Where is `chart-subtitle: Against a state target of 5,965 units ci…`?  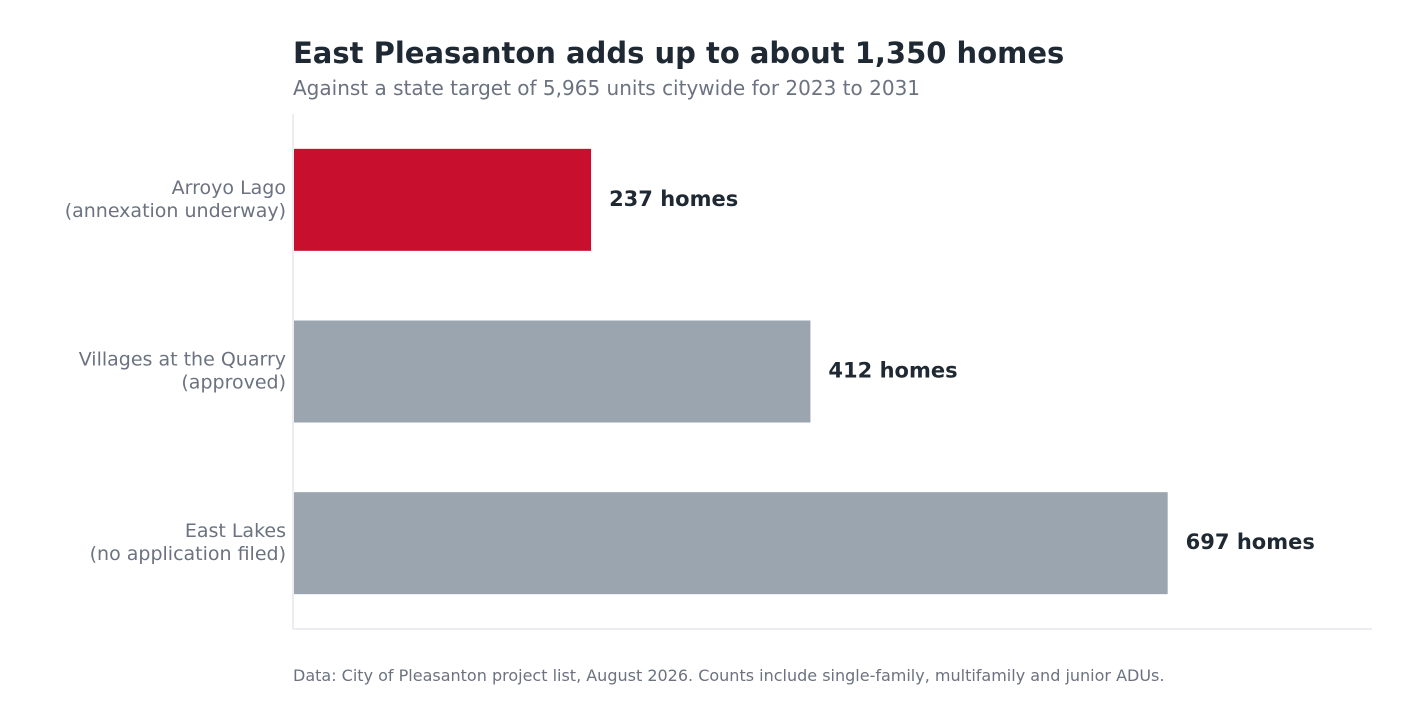
chart-subtitle: Against a state target of 5,965 units ci… is located at coordinates (607, 88).